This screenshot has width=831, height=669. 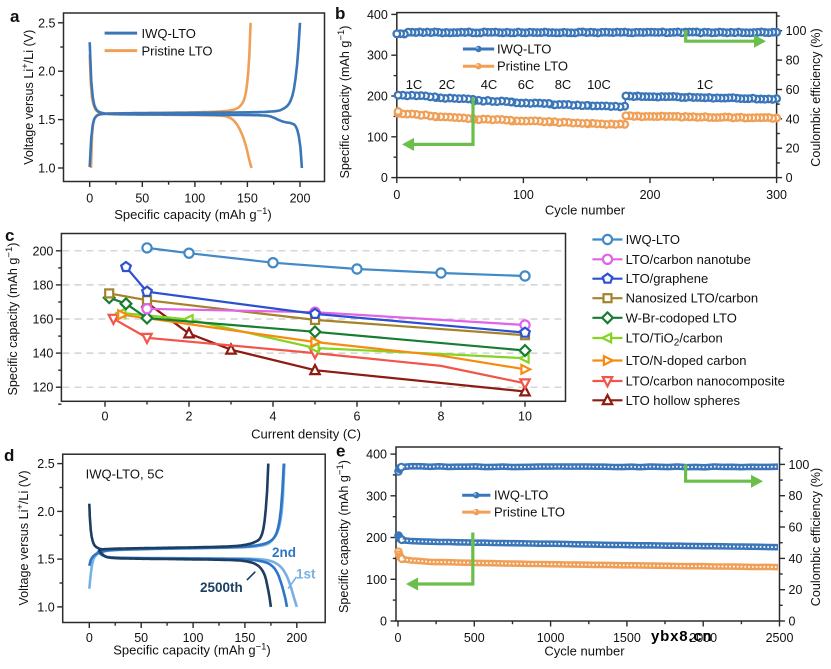 What do you see at coordinates (551, 638) in the screenshot?
I see `svg-text: 1000` at bounding box center [551, 638].